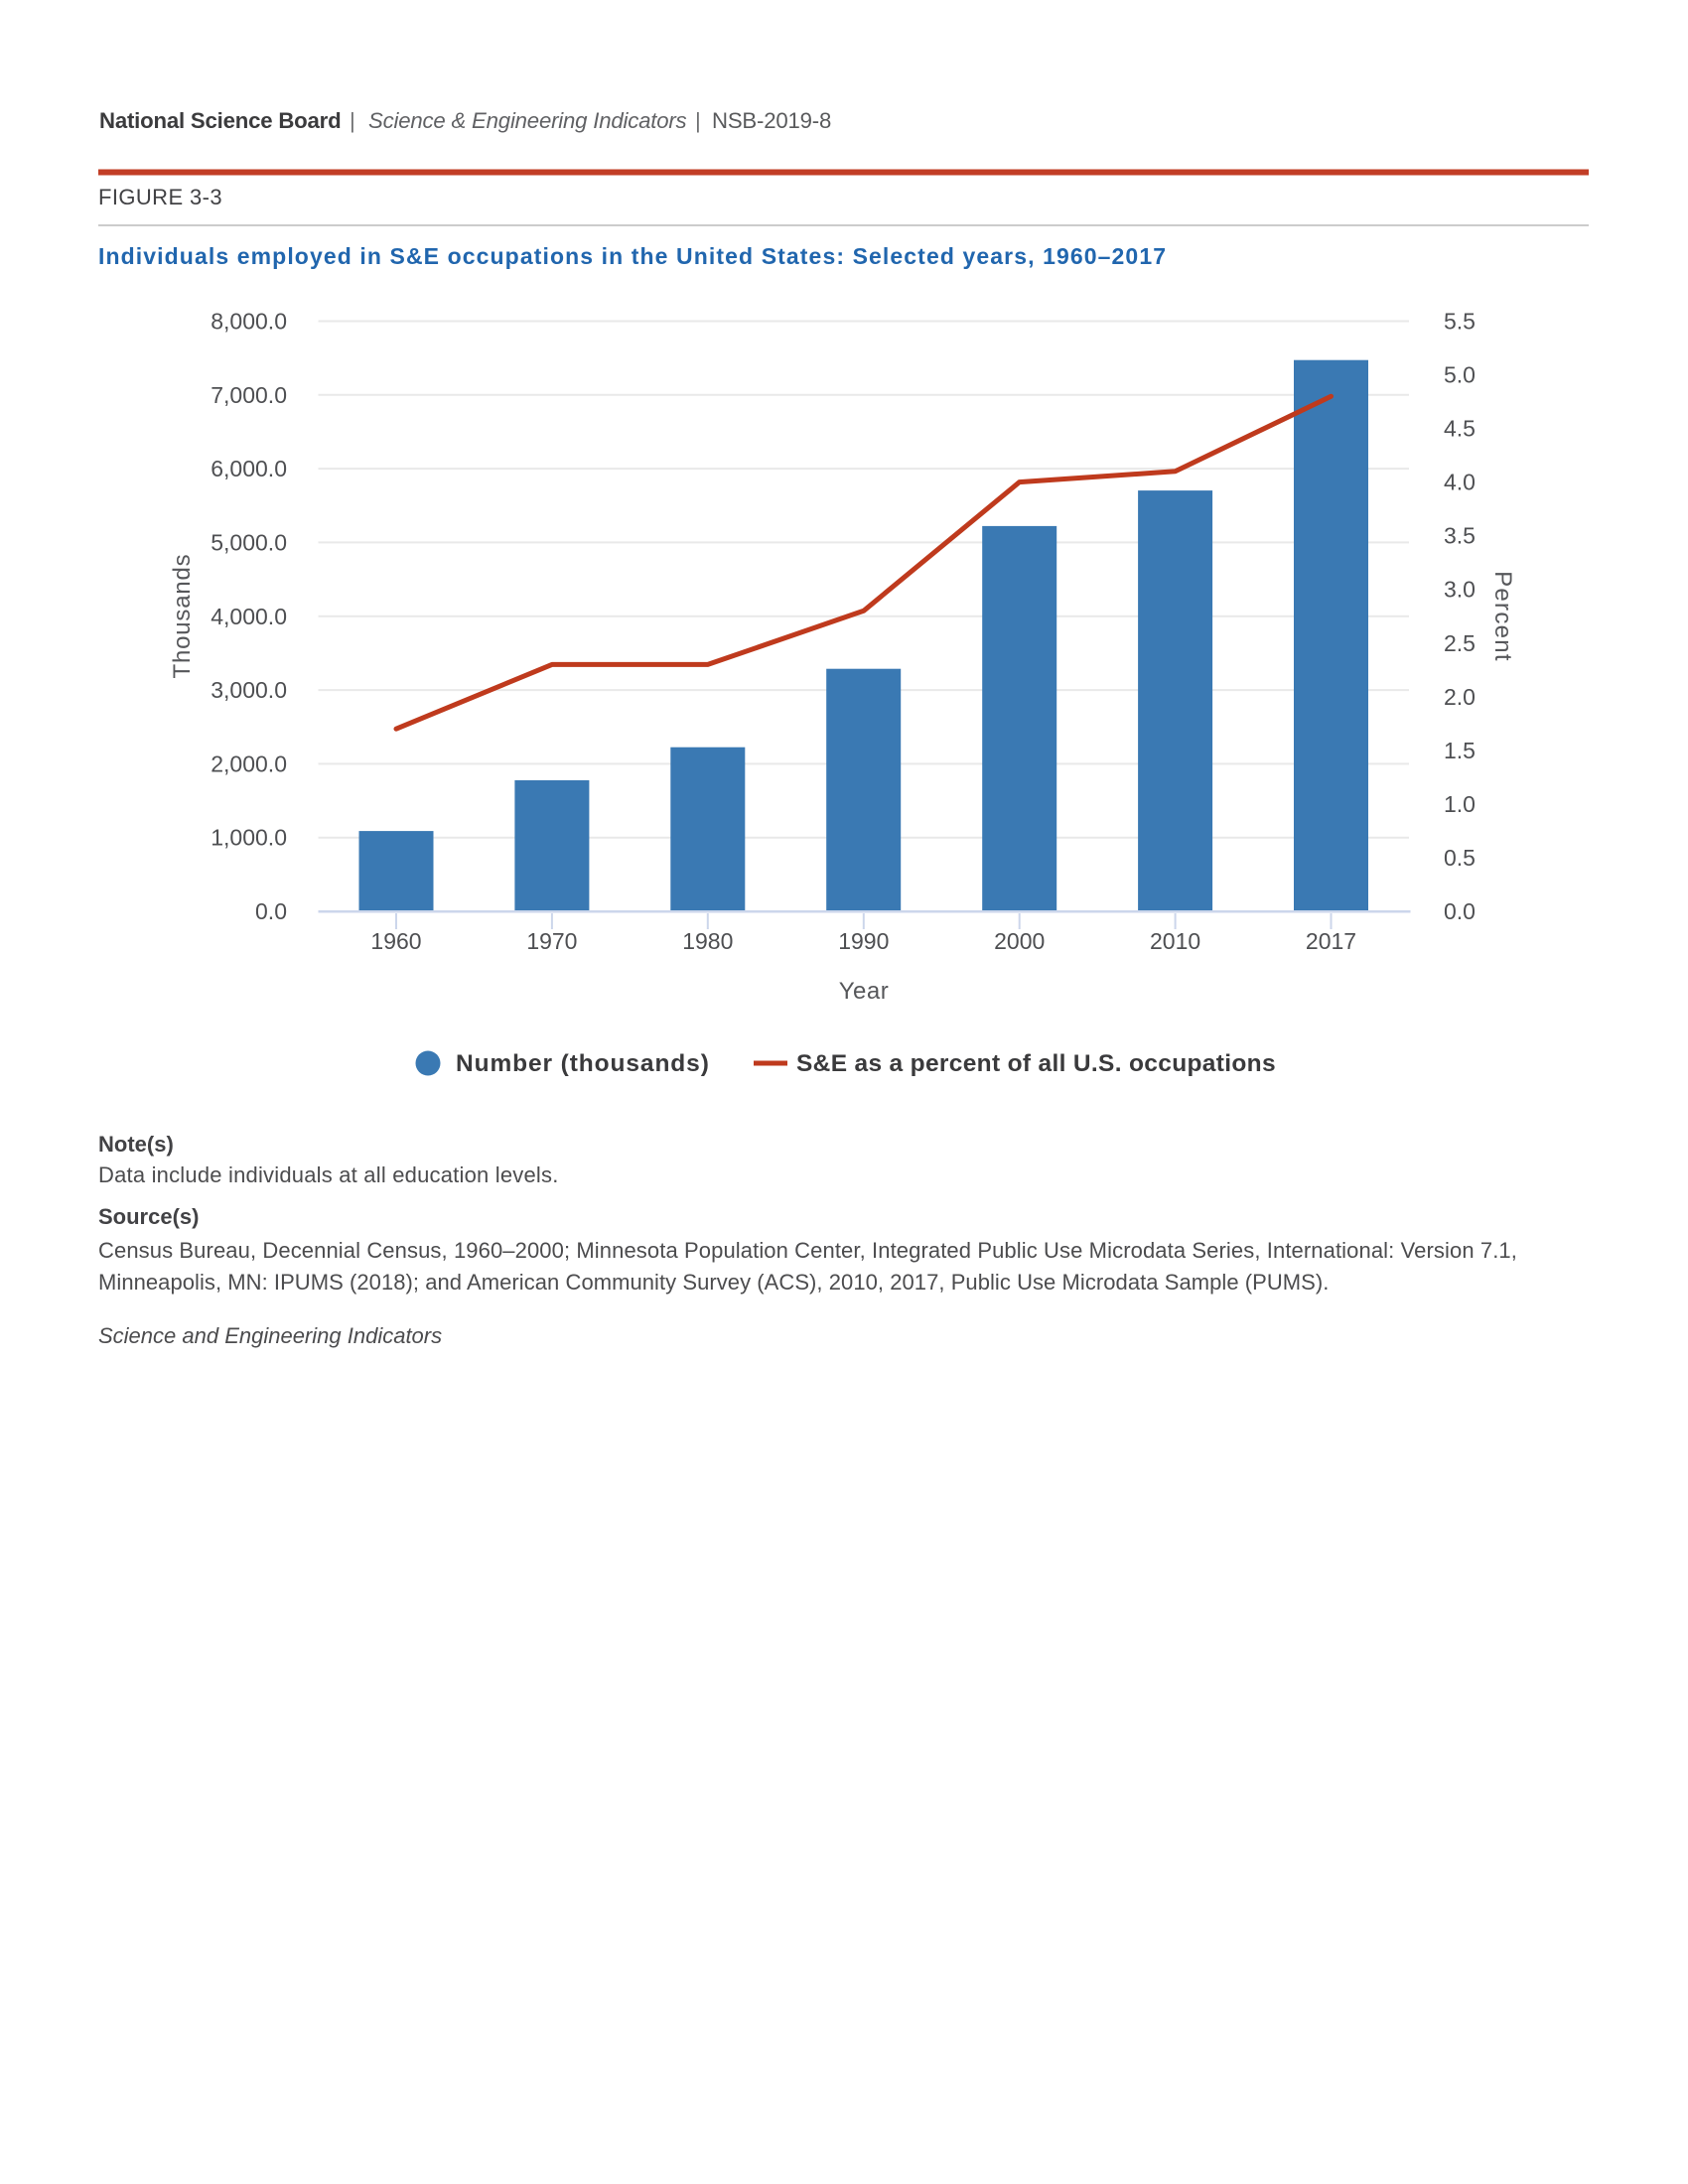 This screenshot has width=1688, height=2184. I want to click on svg-text: Number (thousands), so click(583, 1063).